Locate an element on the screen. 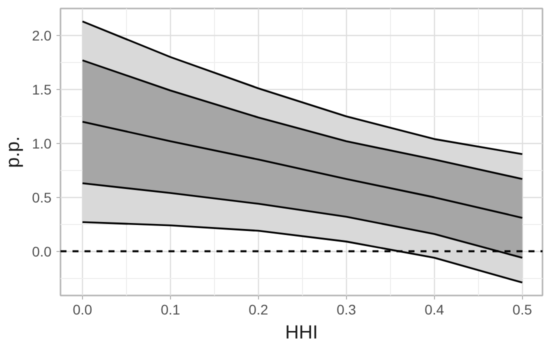  y-tick-label: 1.0 is located at coordinates (42, 143).